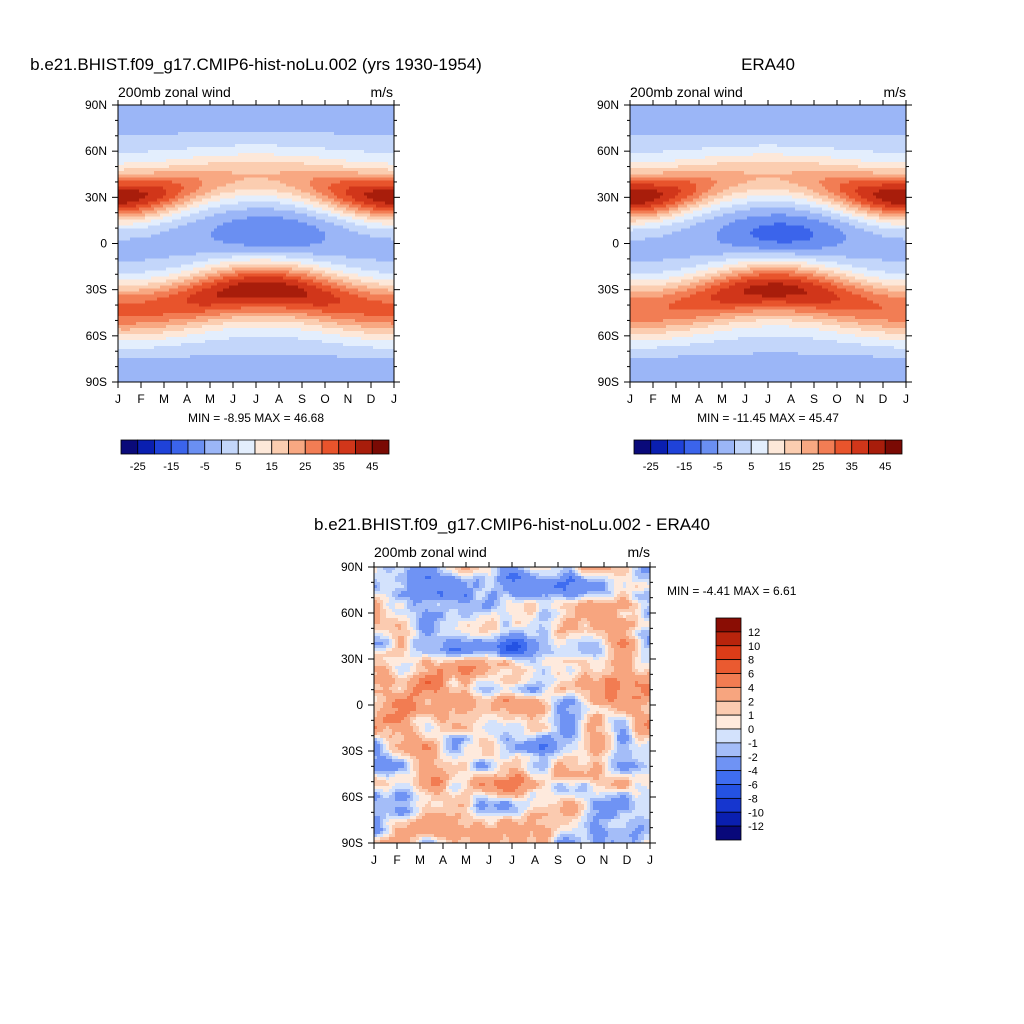 The height and width of the screenshot is (1024, 1024). Describe the element at coordinates (860, 399) in the screenshot. I see `x-tick-label: N` at that location.